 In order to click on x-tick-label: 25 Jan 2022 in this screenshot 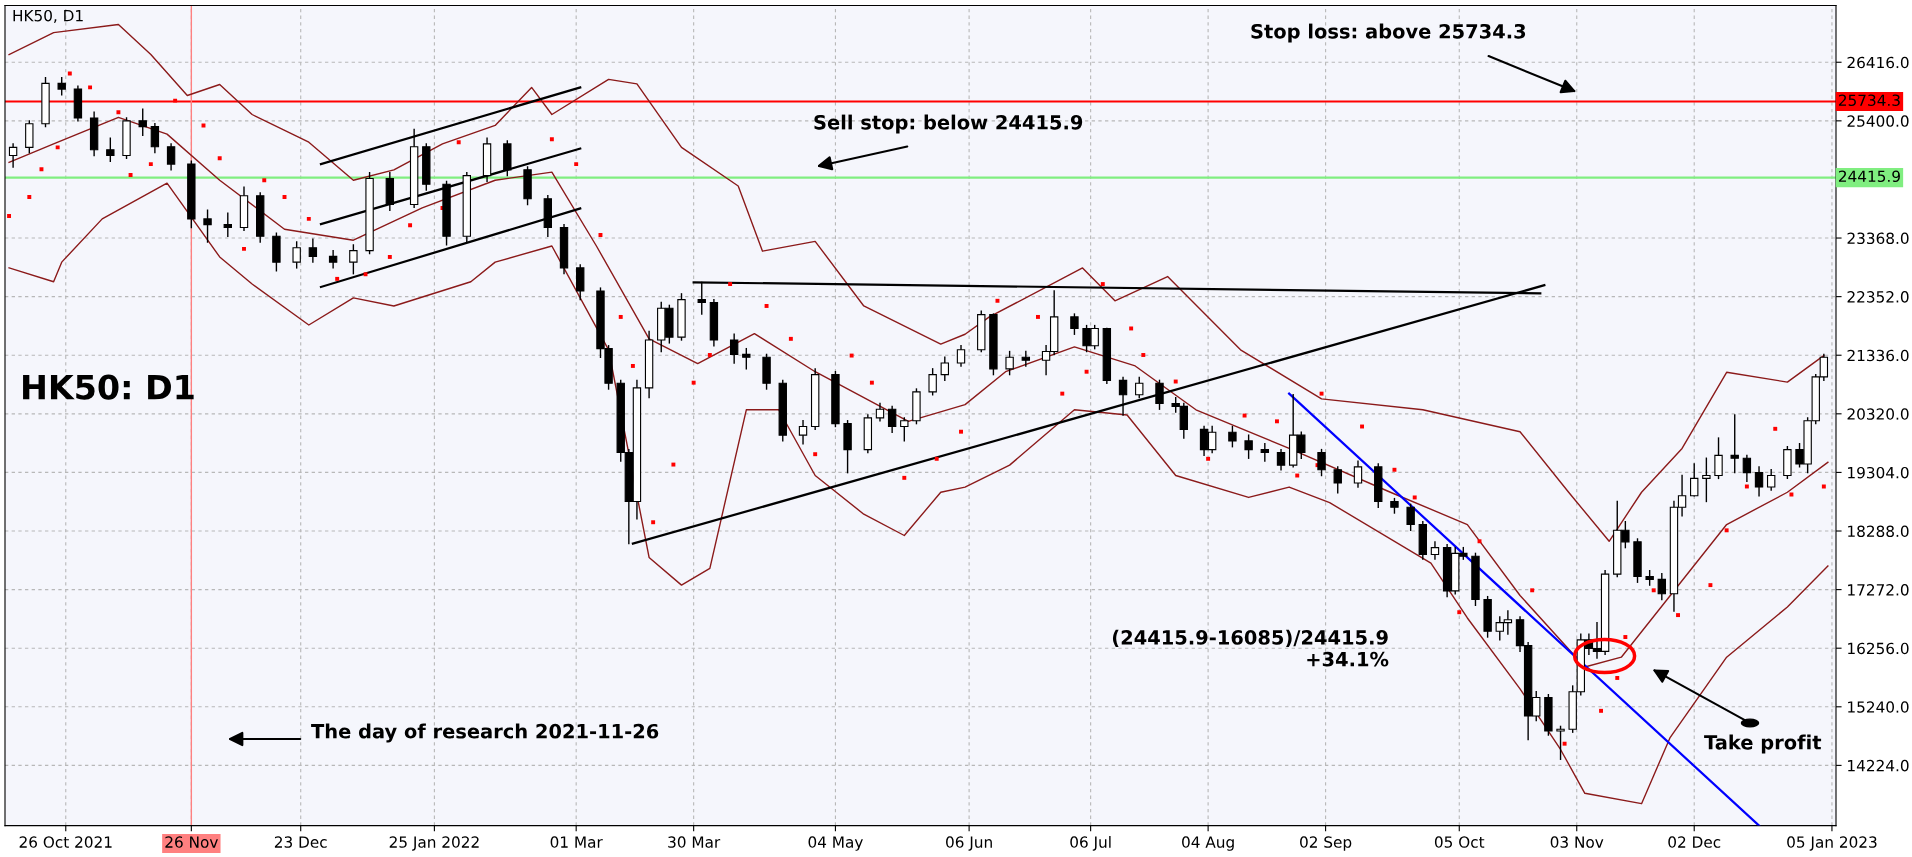, I will do `click(434, 843)`.